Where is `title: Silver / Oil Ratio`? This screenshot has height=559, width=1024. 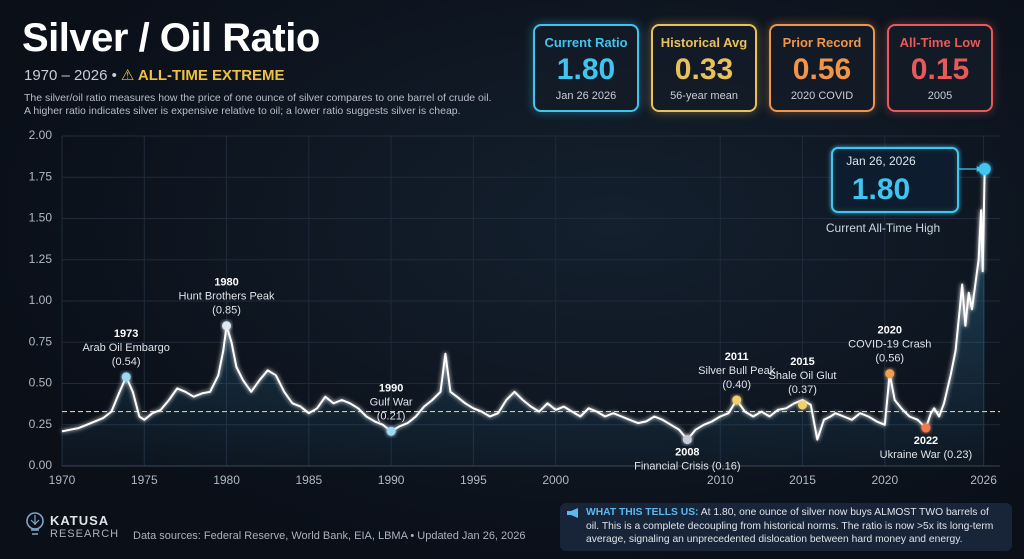
title: Silver / Oil Ratio is located at coordinates (171, 38).